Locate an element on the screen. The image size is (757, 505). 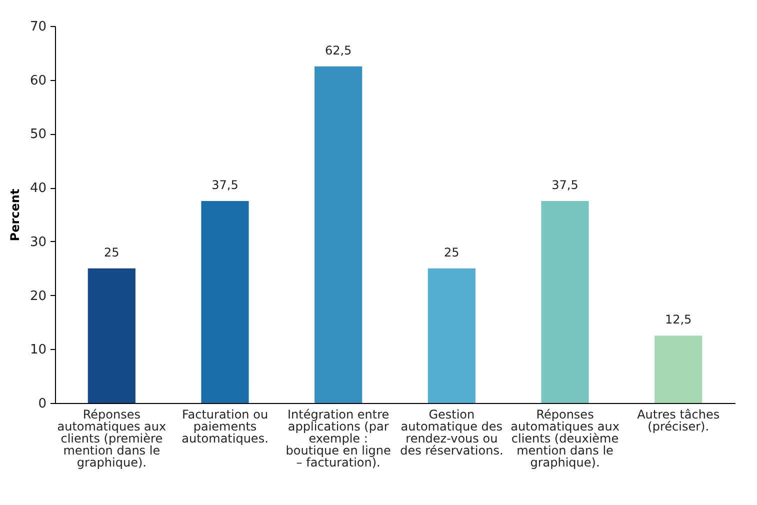
x-tick-label: Facturation ou paiements automatiques. is located at coordinates (225, 427).